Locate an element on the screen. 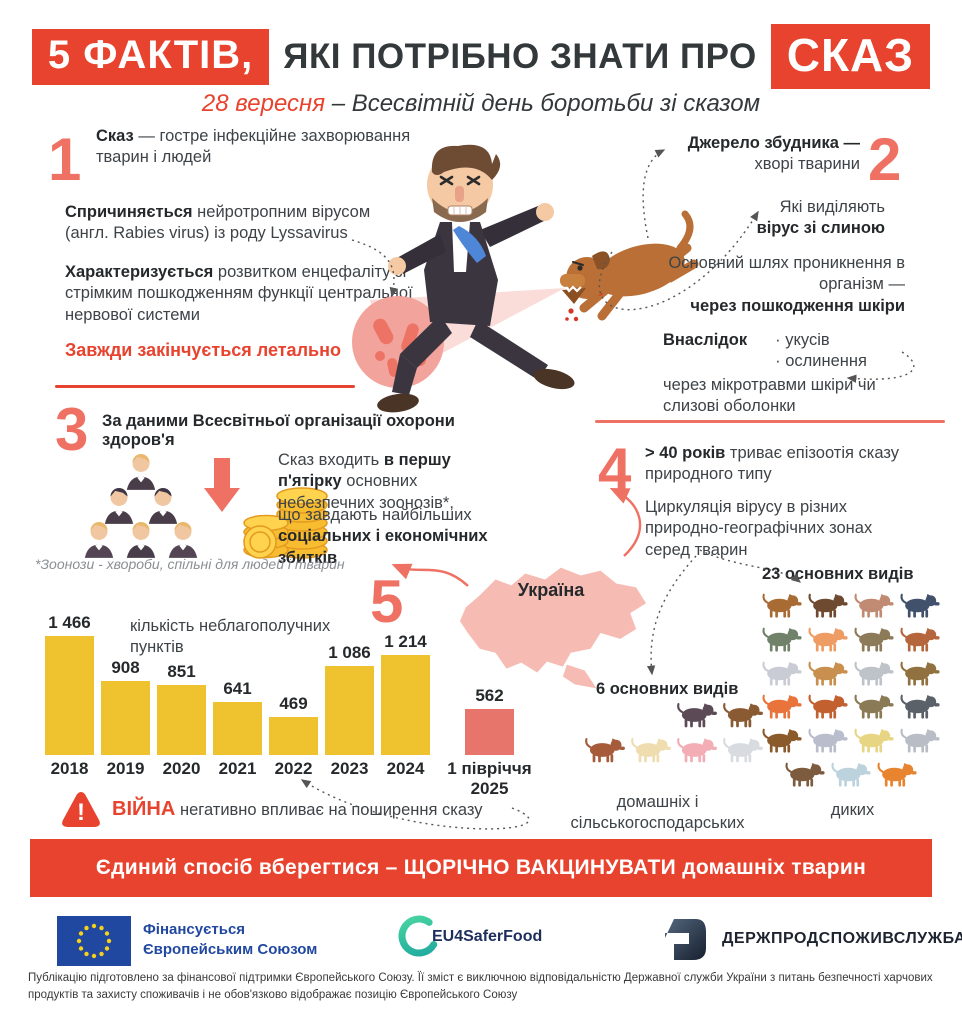 This screenshot has width=962, height=1024. moose-icon is located at coordinates (783, 606).